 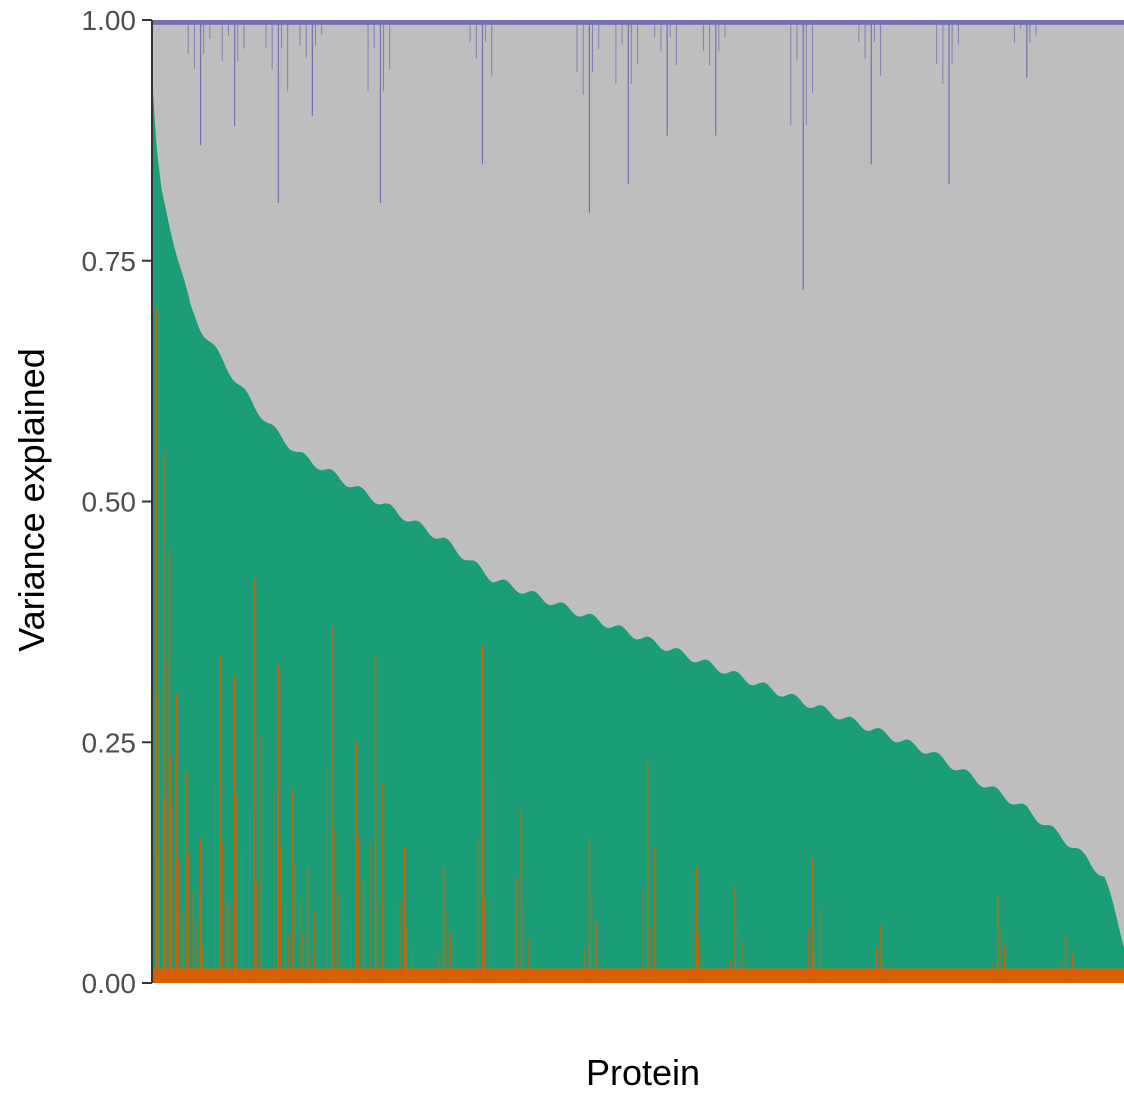 What do you see at coordinates (109, 261) in the screenshot?
I see `y-tick-label: 0.75` at bounding box center [109, 261].